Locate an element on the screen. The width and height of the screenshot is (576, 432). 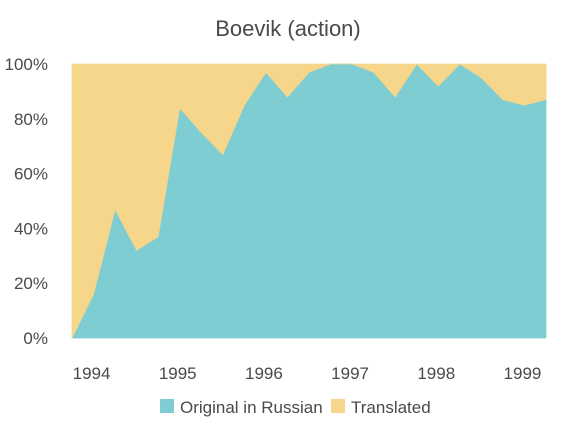
x-tick-label: 1996 is located at coordinates (264, 373).